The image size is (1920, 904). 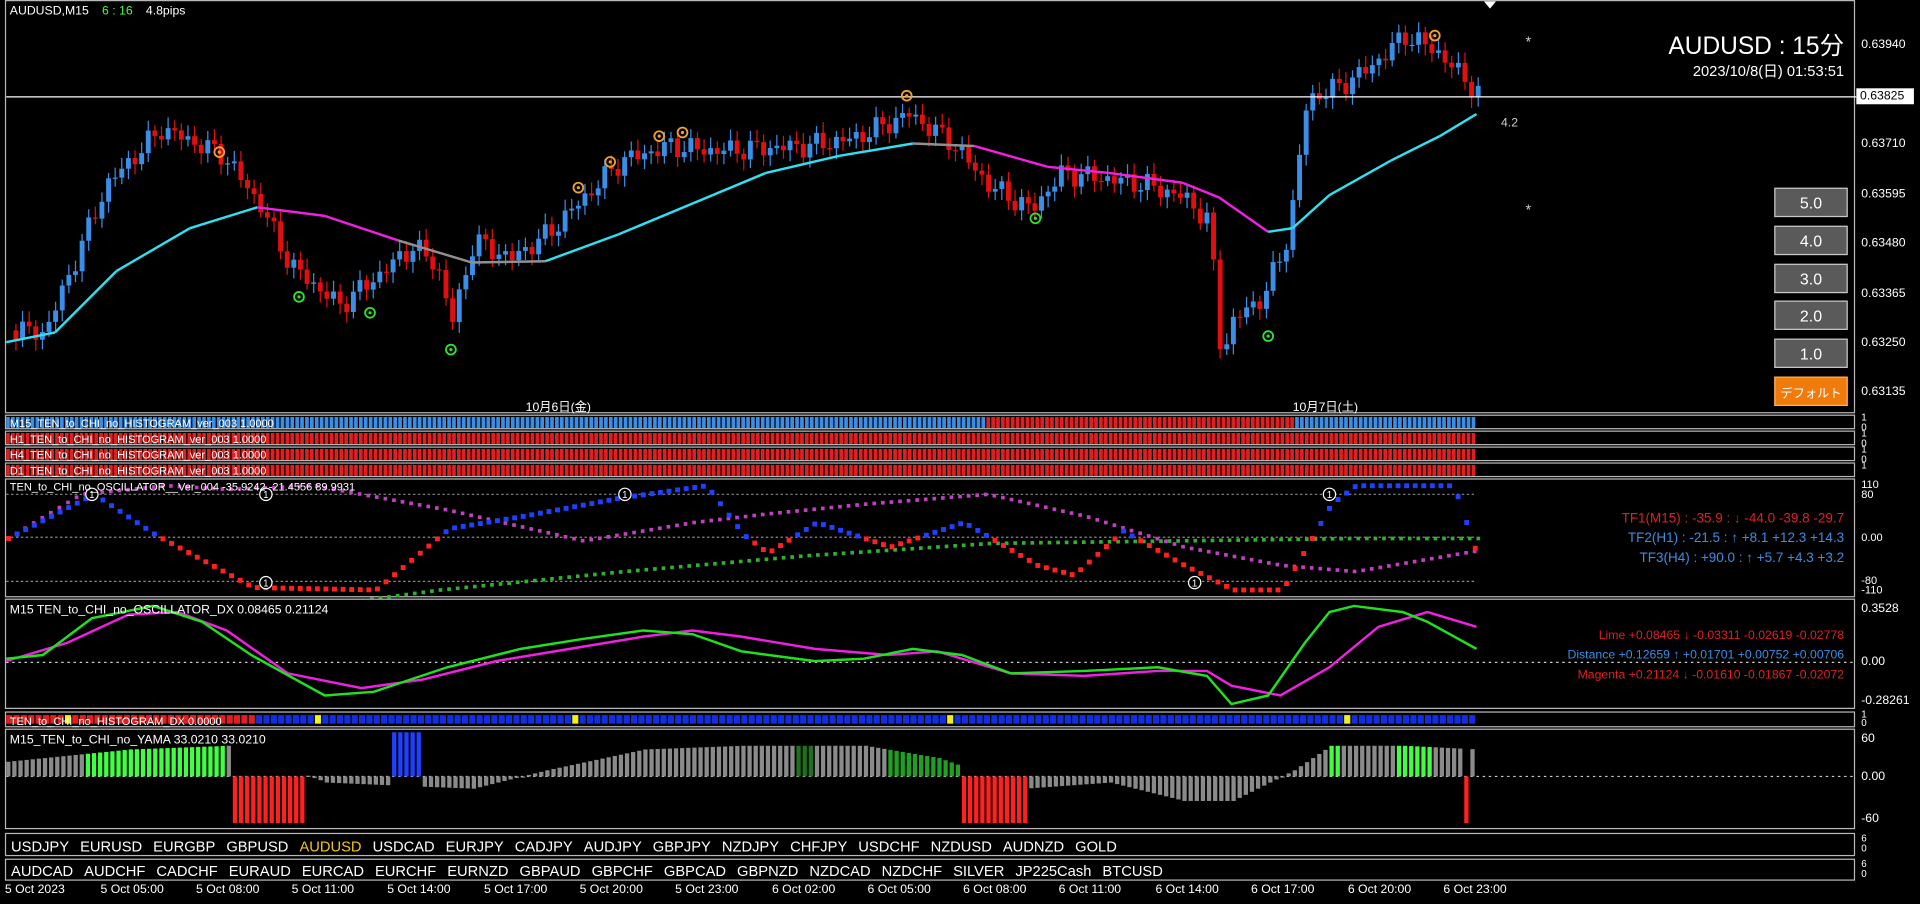 I want to click on symbol-link: AUDNZD, so click(x=1033, y=846).